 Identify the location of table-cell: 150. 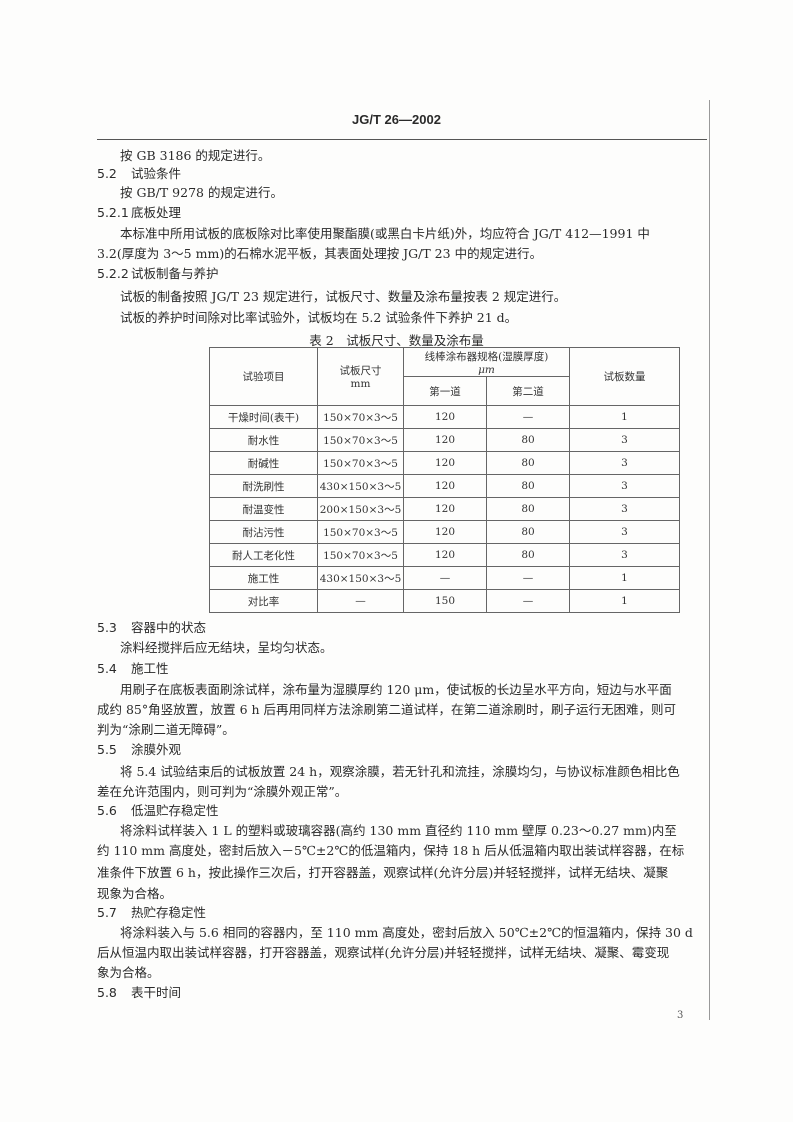
(445, 601).